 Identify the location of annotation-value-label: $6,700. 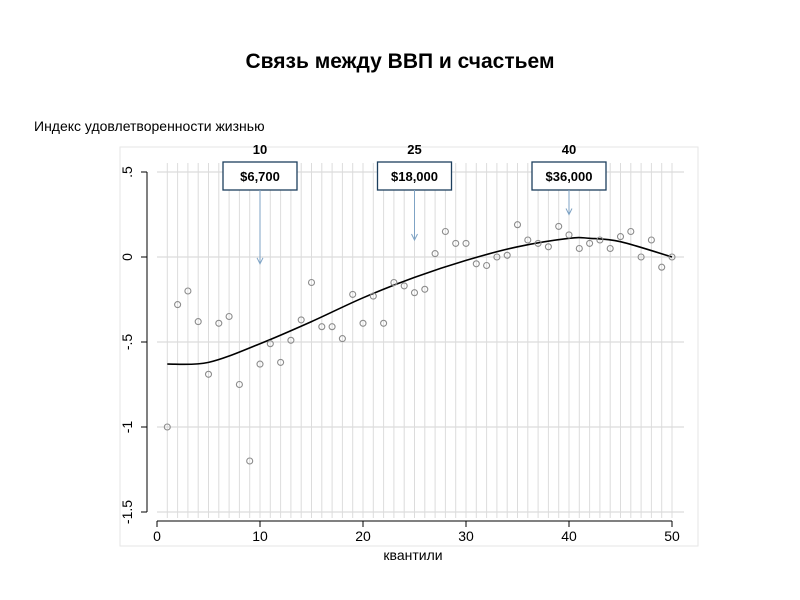
(260, 176).